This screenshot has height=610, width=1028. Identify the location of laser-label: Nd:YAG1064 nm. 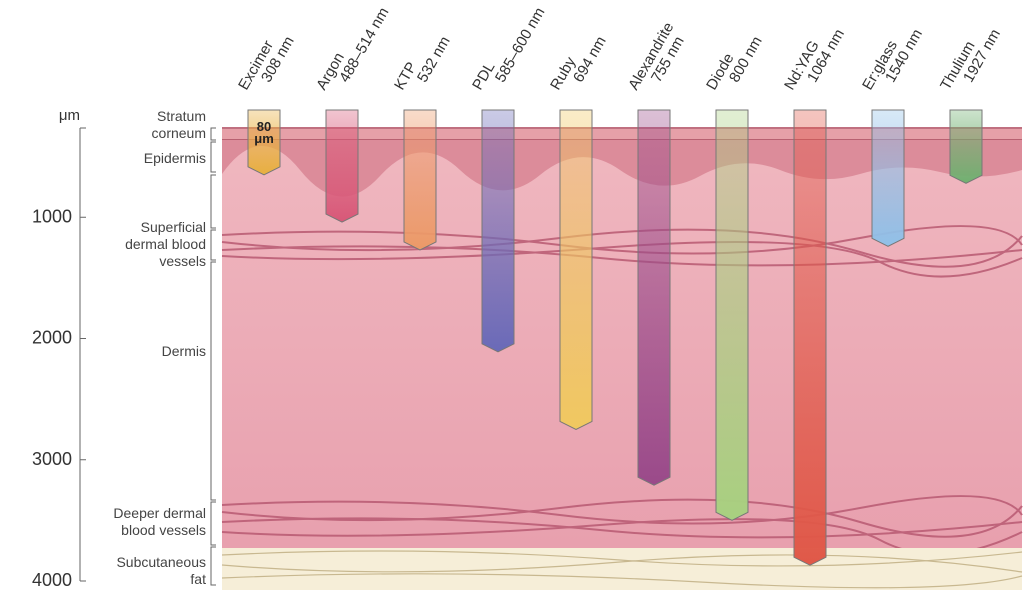
(814, 59).